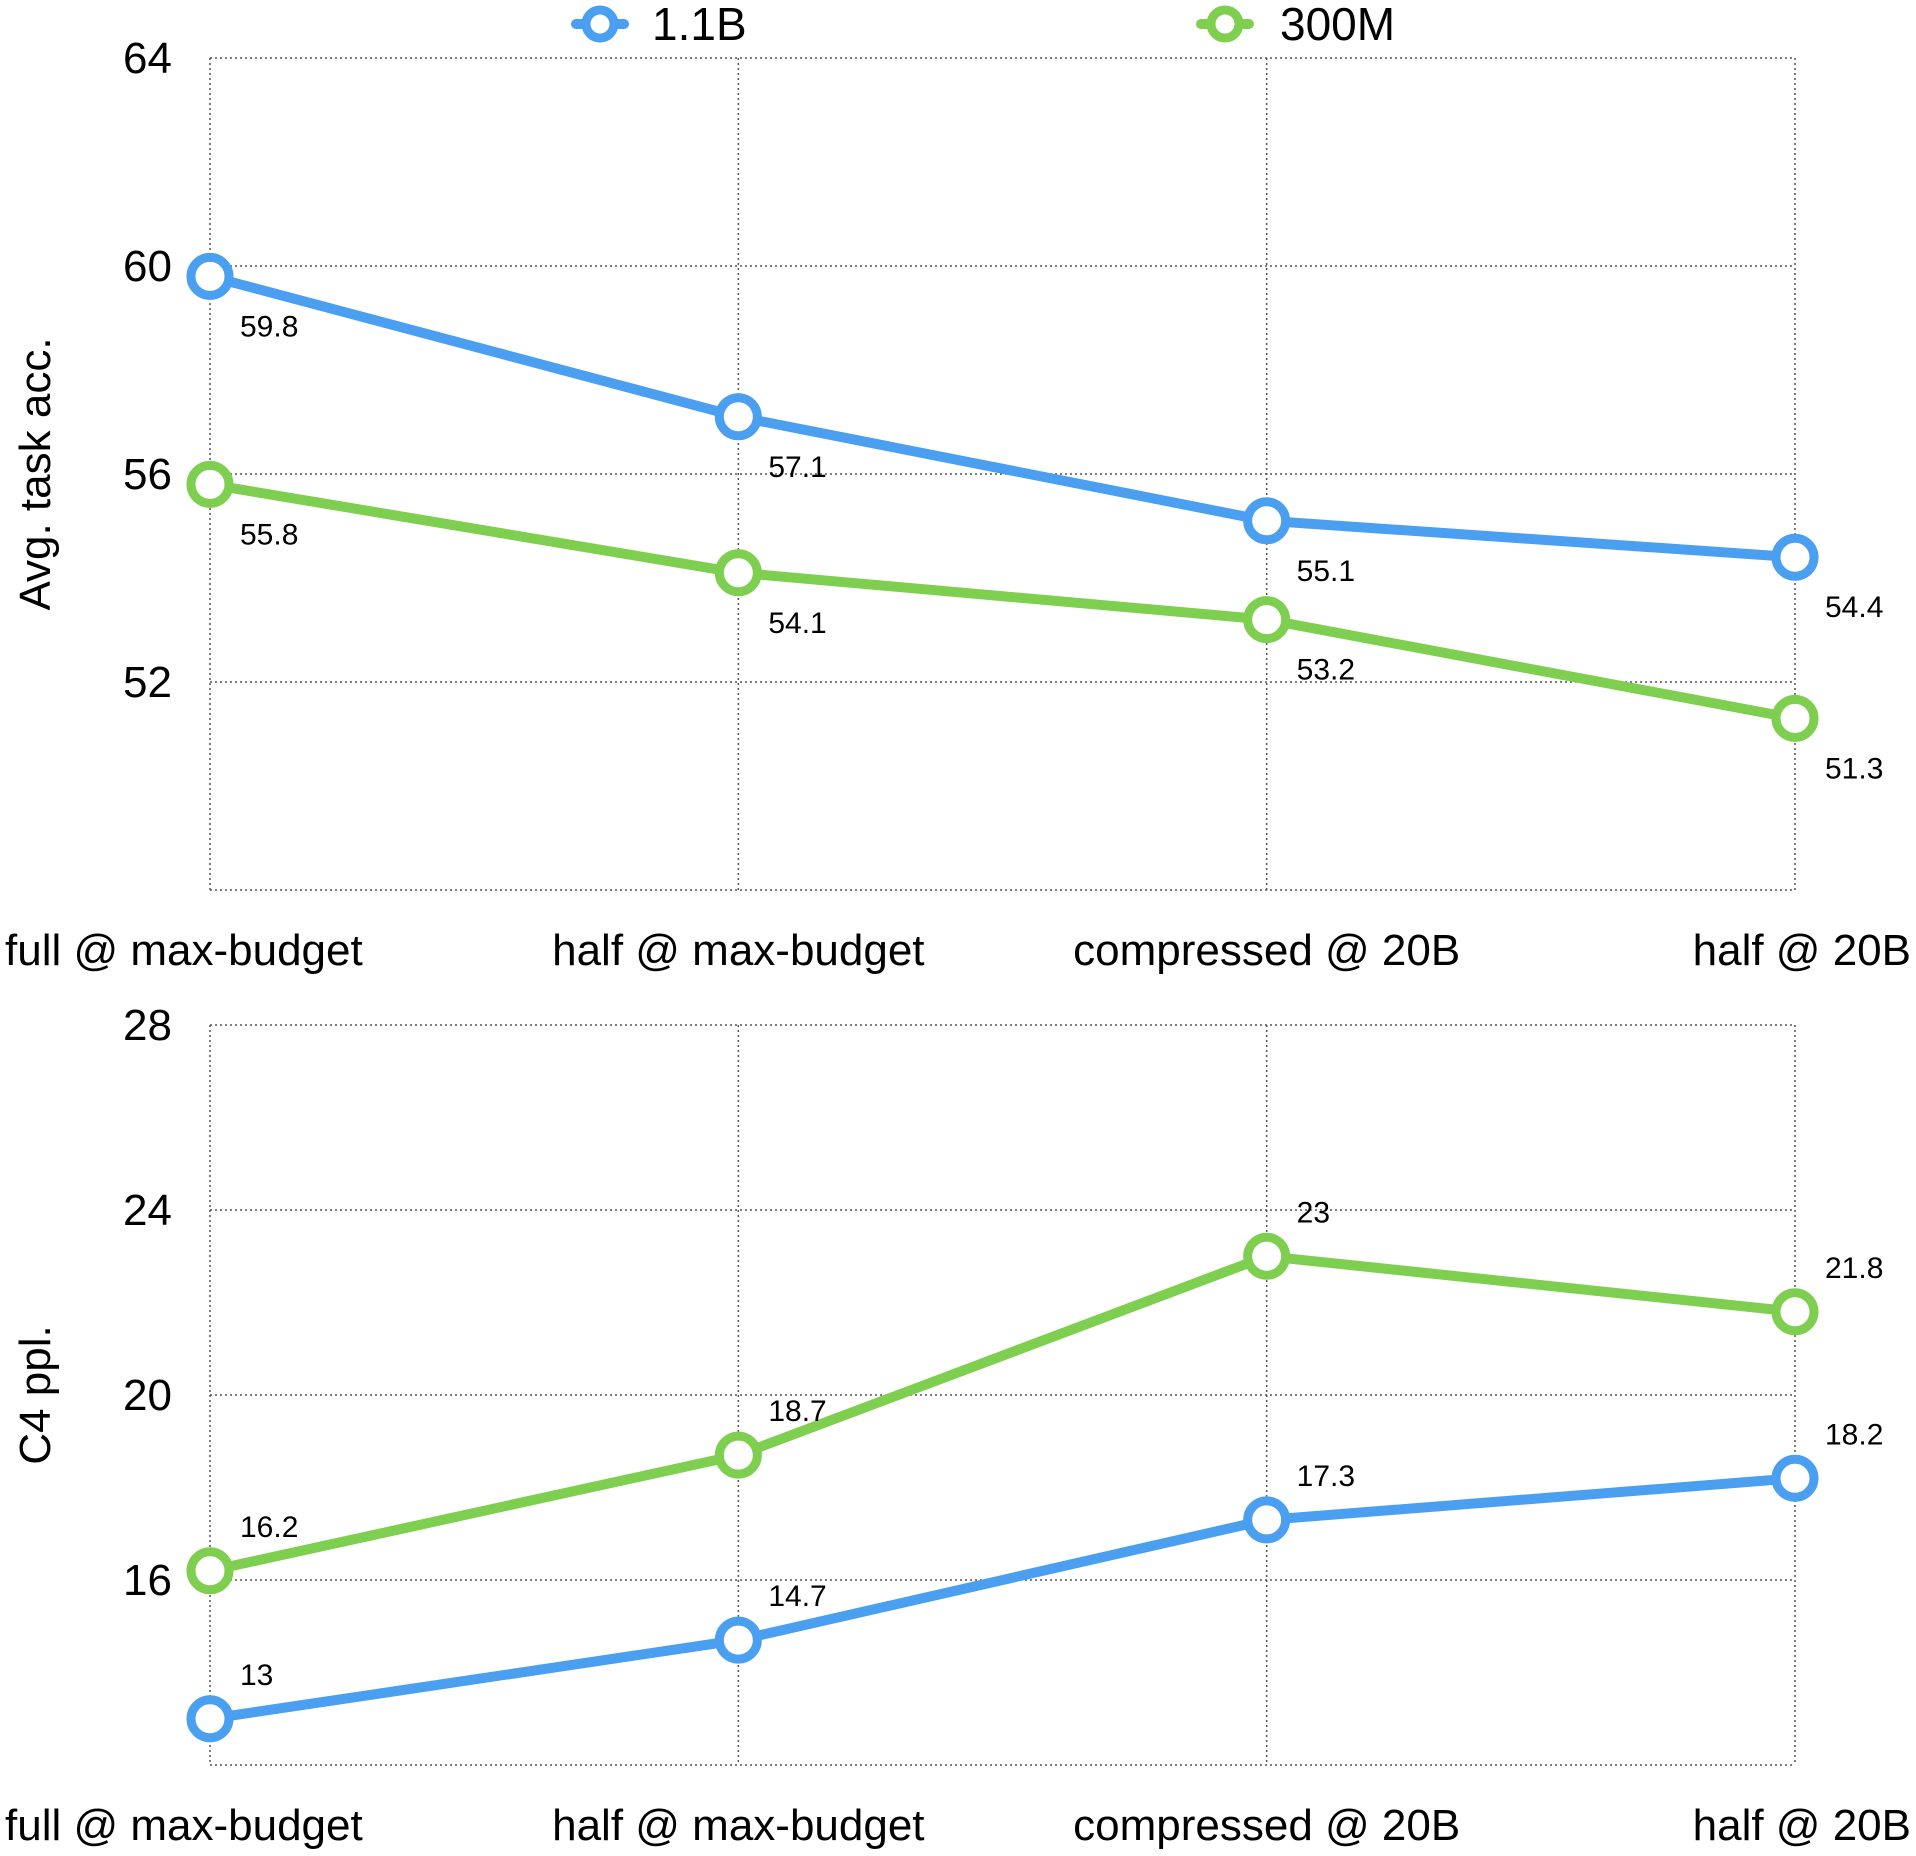  What do you see at coordinates (147, 1395) in the screenshot?
I see `y-tick-label: 20` at bounding box center [147, 1395].